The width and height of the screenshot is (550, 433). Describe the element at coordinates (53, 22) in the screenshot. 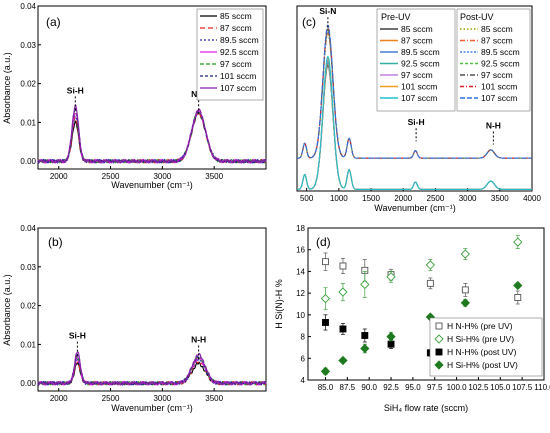

I see `panel-a-label: (a)` at that location.